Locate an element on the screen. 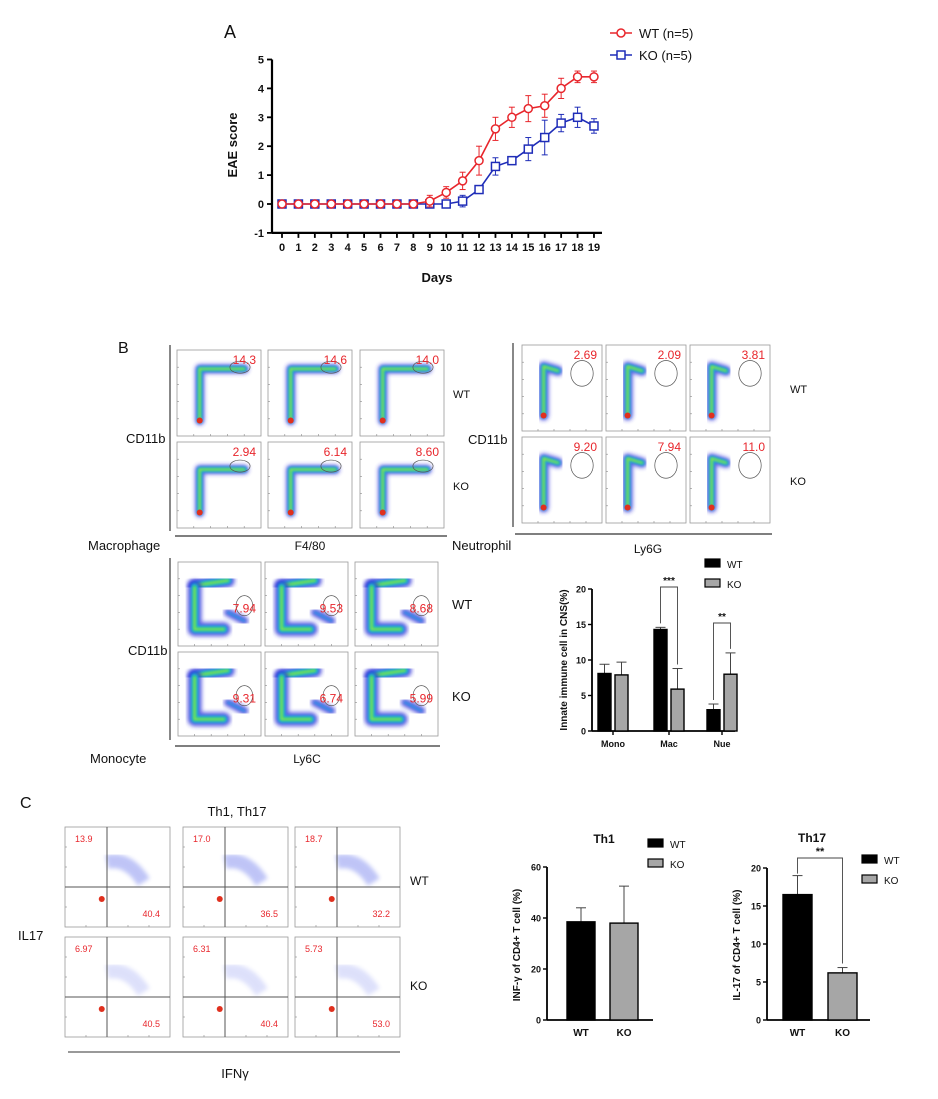  monocyte-row-ko: KO is located at coordinates (461, 696).